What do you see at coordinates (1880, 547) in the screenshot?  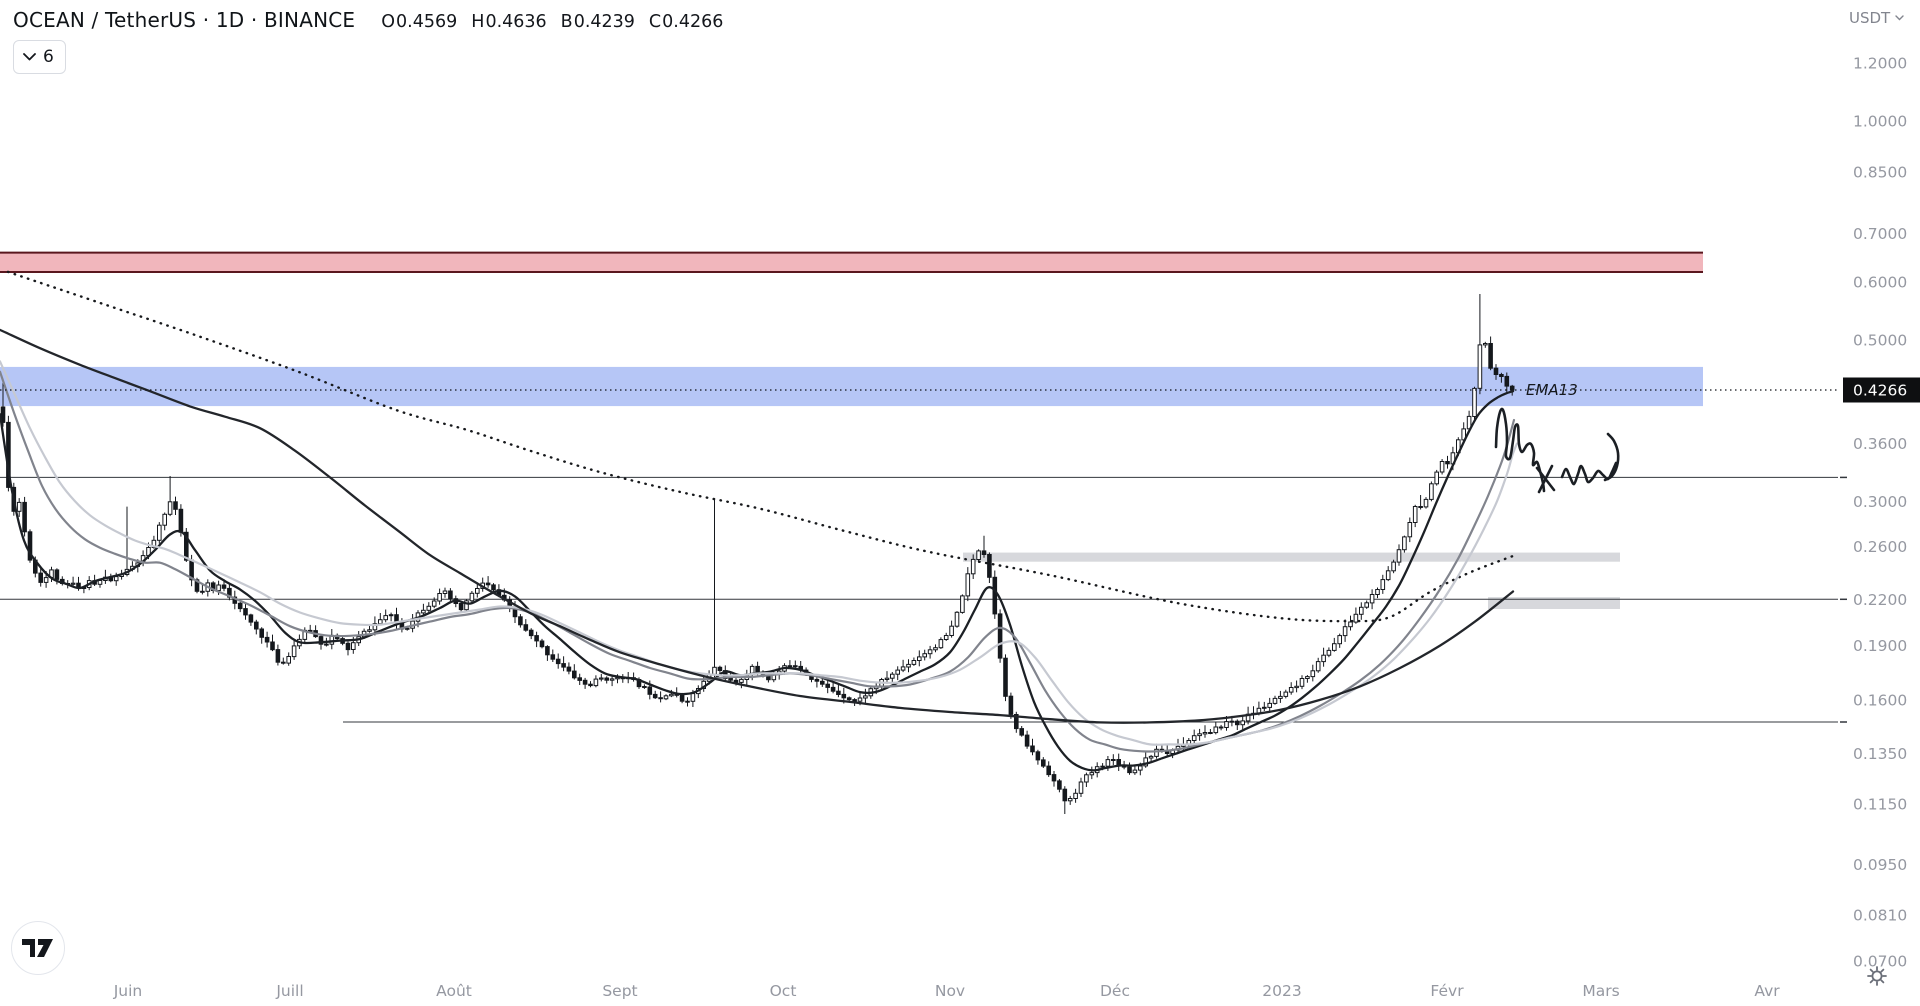 I see `price-axis-label: 0.2600` at bounding box center [1880, 547].